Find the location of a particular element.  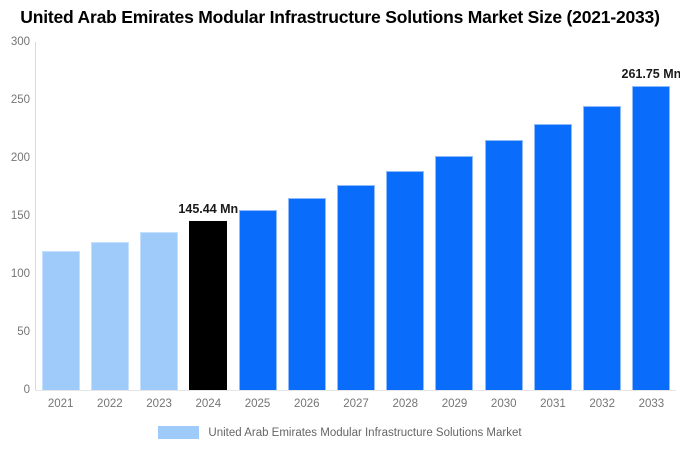

bar-2033 is located at coordinates (651, 238).